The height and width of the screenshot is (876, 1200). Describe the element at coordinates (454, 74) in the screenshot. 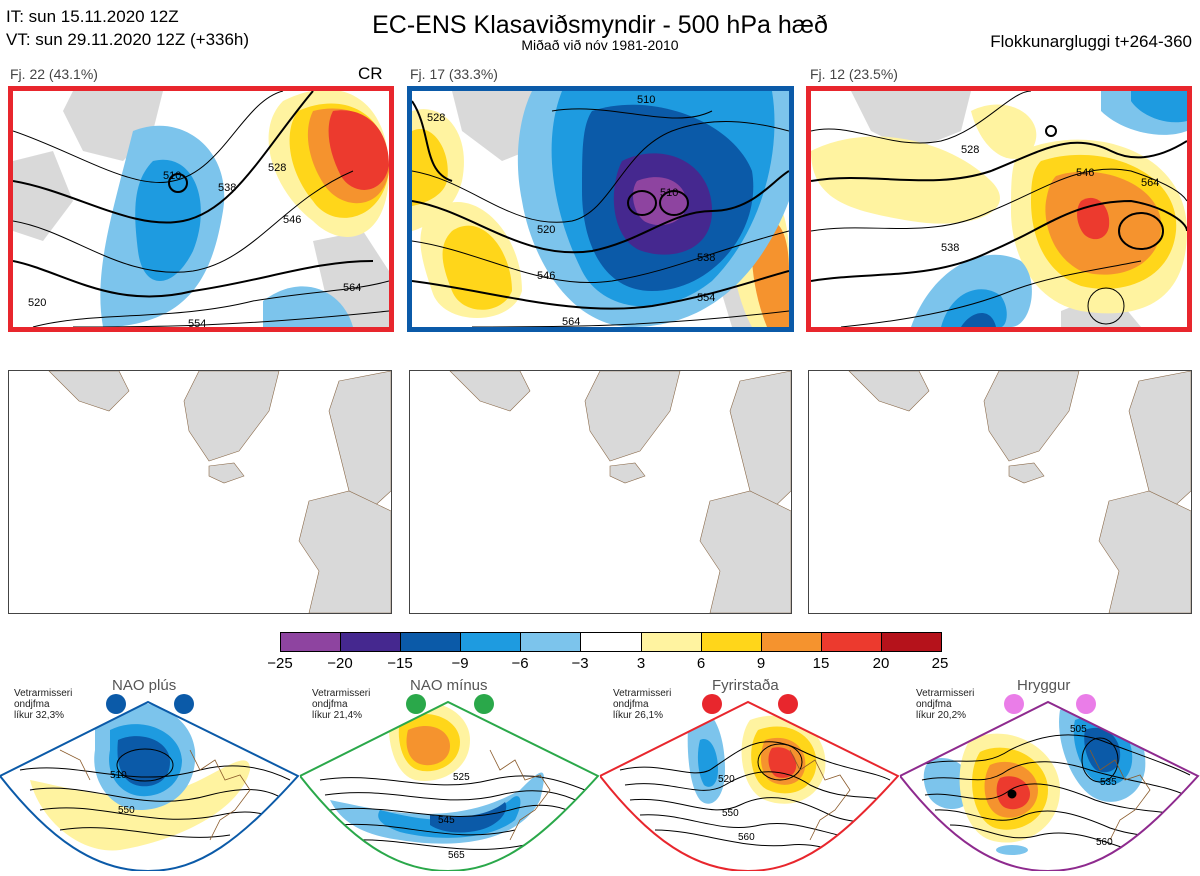

I see `cluster-2-label: Fj. 17 (33.3%)` at that location.